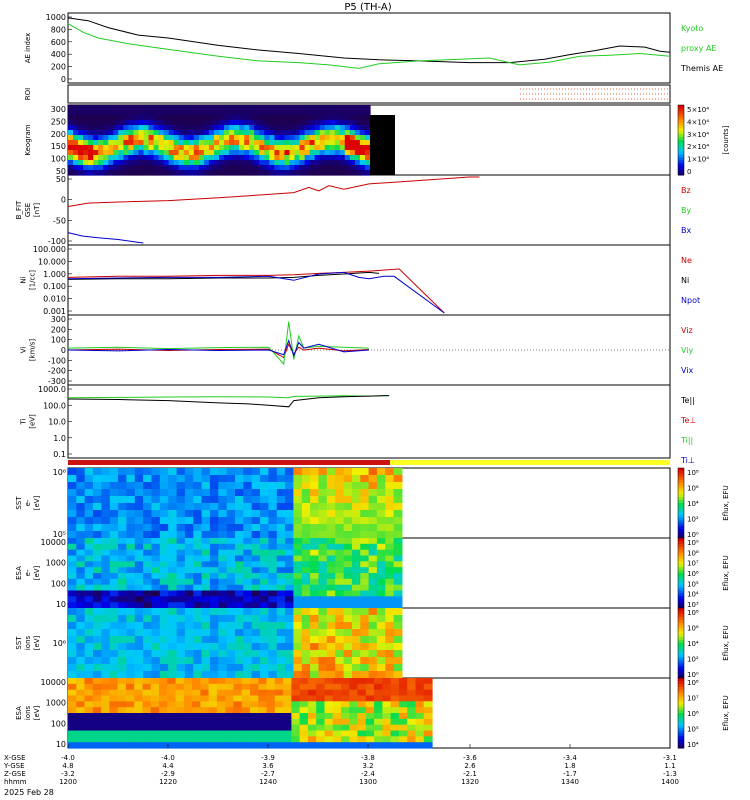  I want to click on panel-ylabel-vi: [km/s], so click(33, 350).